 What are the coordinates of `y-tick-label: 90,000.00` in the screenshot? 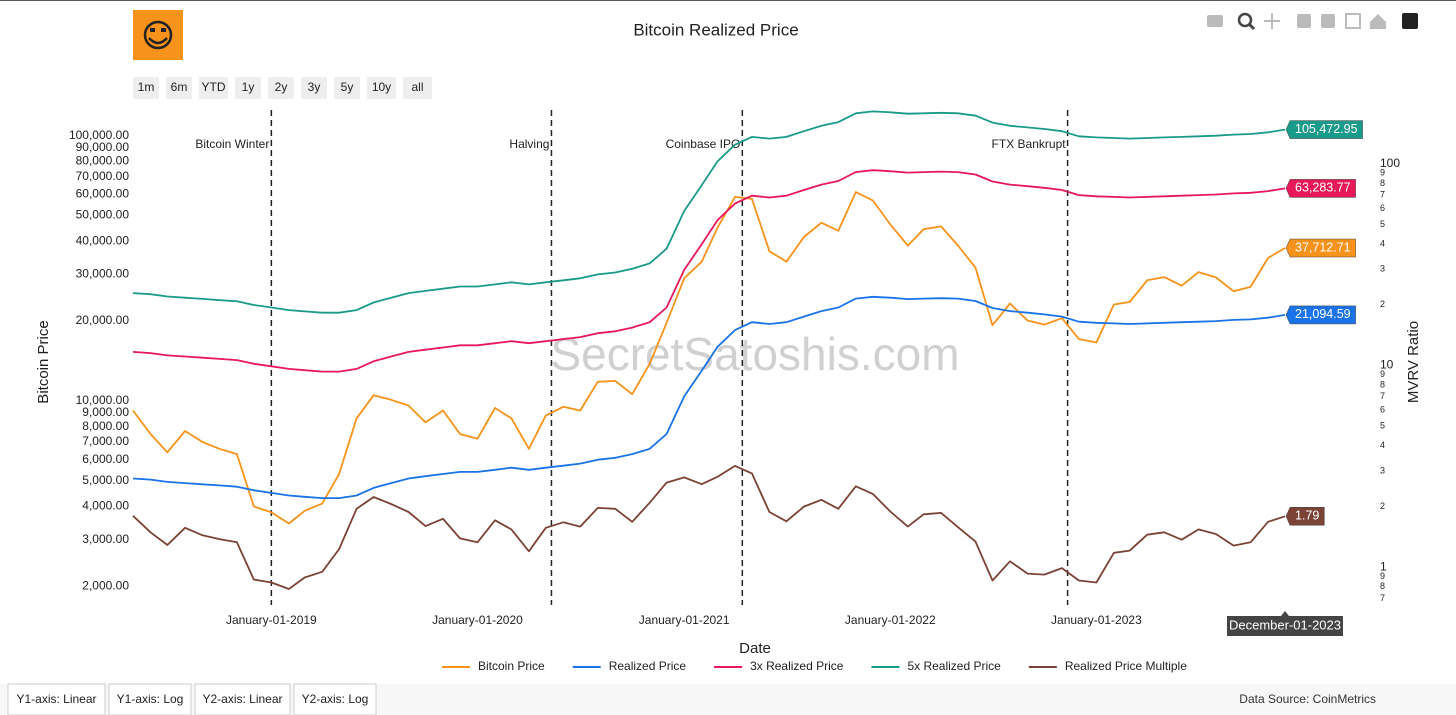 It's located at (103, 147).